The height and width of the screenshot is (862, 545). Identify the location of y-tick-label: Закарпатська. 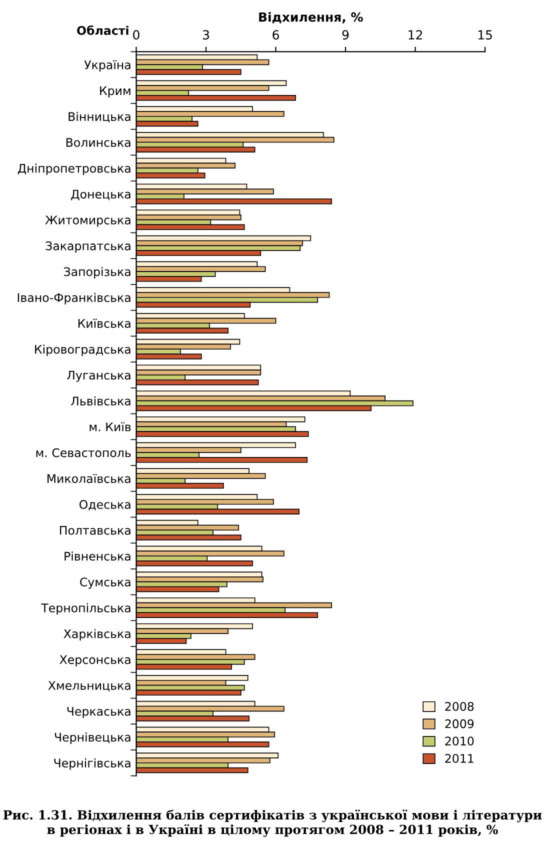
(88, 247).